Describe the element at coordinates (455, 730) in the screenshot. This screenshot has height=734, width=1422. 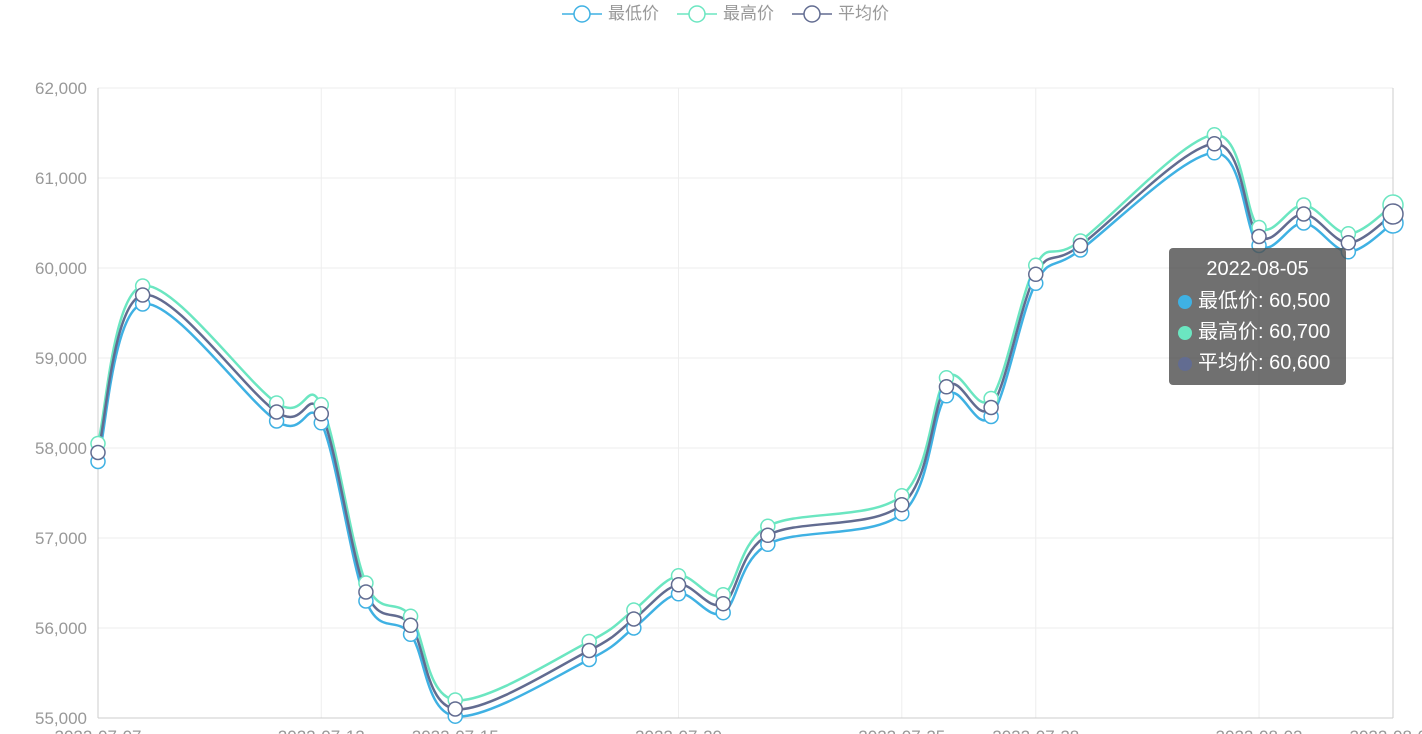
I see `x-tick-label: 2022-07-15` at that location.